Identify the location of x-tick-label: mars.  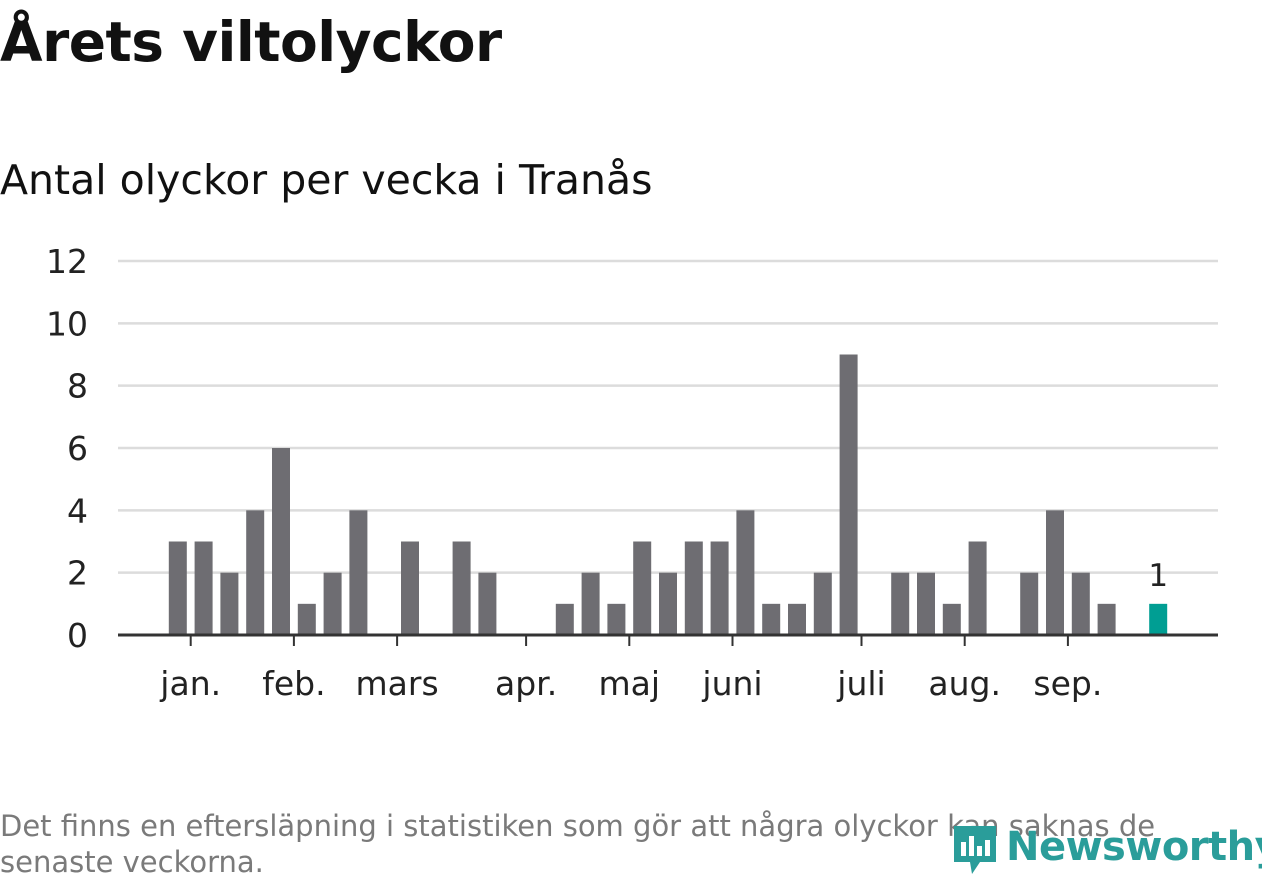
(397, 683).